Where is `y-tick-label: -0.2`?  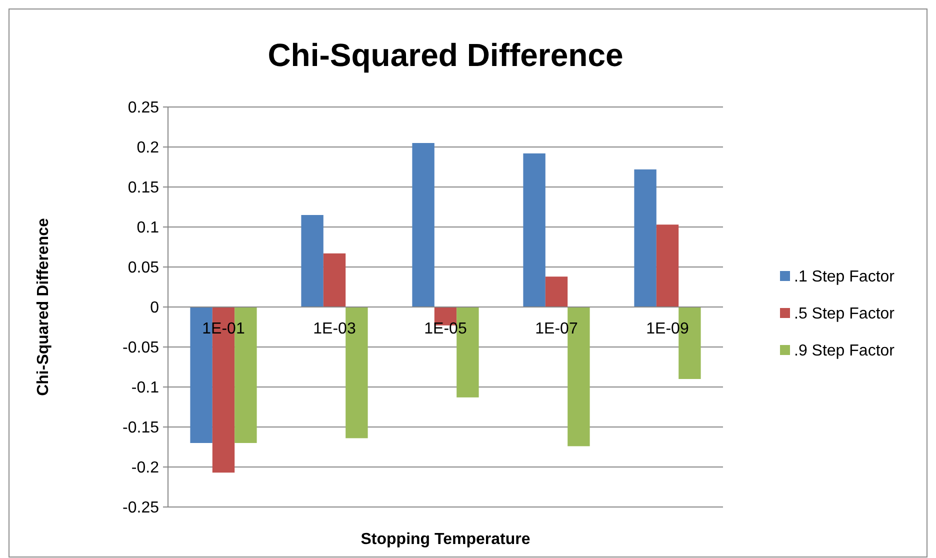
y-tick-label: -0.2 is located at coordinates (145, 468).